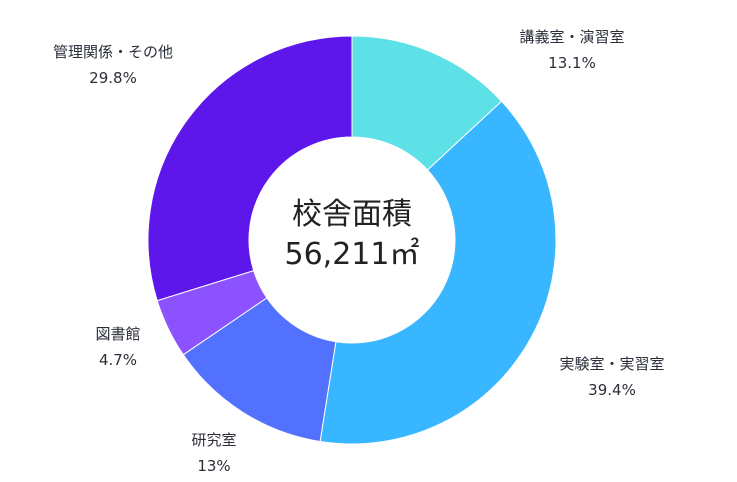 This screenshot has height=482, width=737. Describe the element at coordinates (213, 440) in the screenshot. I see `slice-name-label: 研究室` at that location.